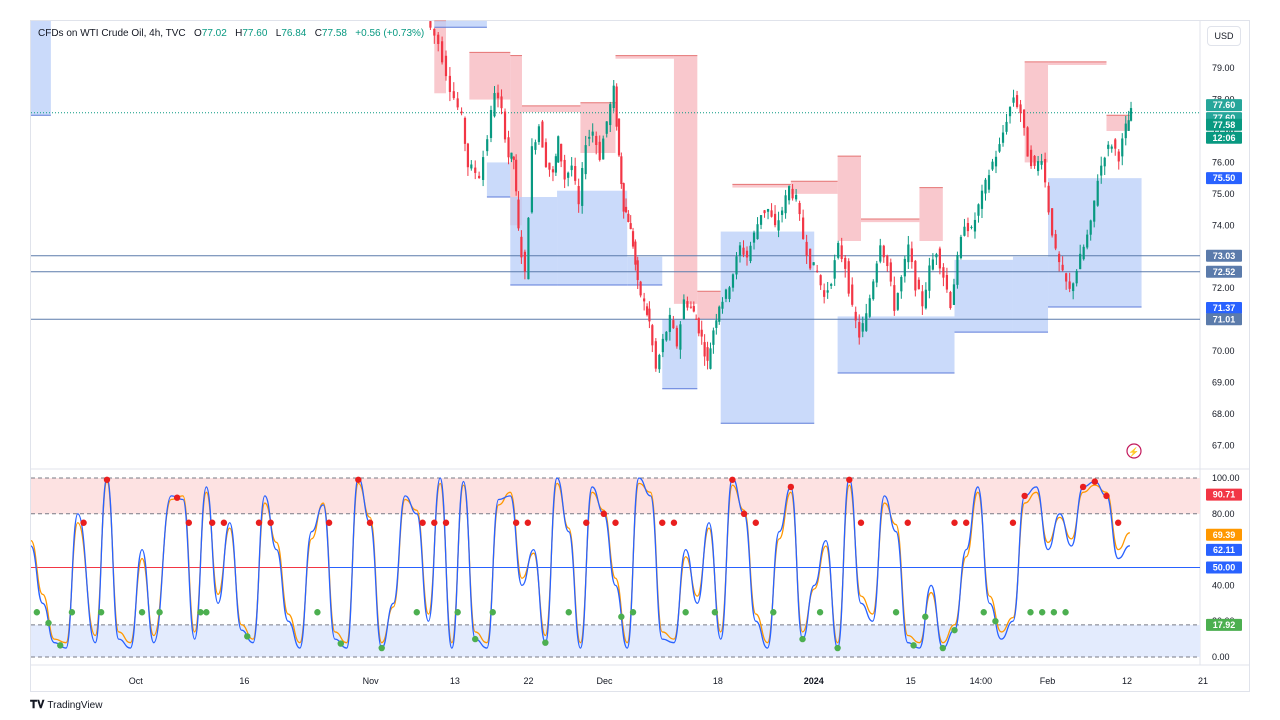  What do you see at coordinates (615, 640) in the screenshot?
I see `oversold-band` at bounding box center [615, 640].